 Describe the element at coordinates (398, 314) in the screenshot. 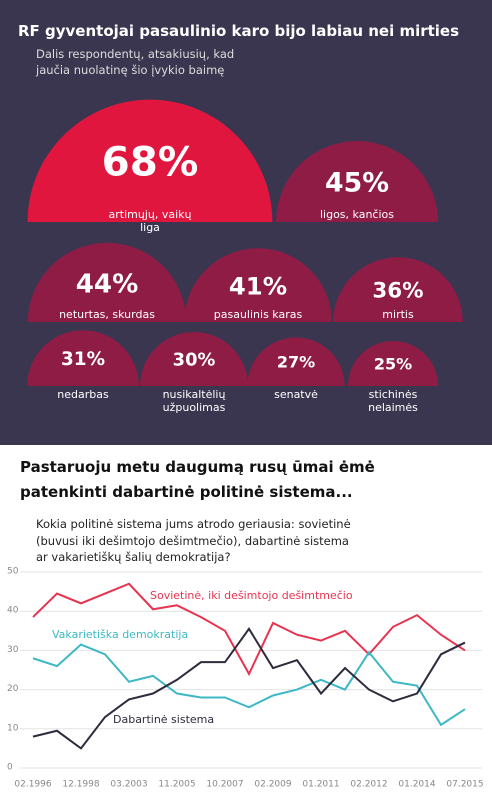

I see `category-label: mirtis` at that location.